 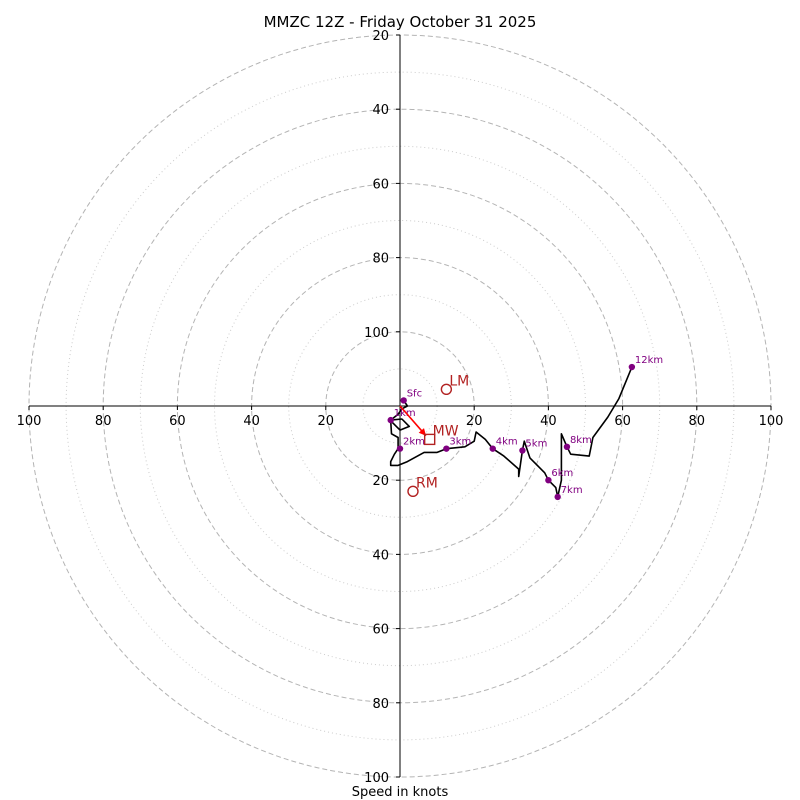 I want to click on height-label-12km: 12km, so click(x=649, y=360).